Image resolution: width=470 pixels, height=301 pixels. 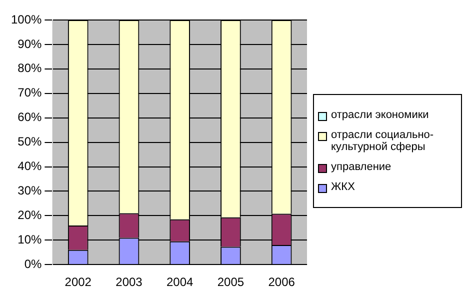 I want to click on legend-label: ЖКХ, so click(x=343, y=186).